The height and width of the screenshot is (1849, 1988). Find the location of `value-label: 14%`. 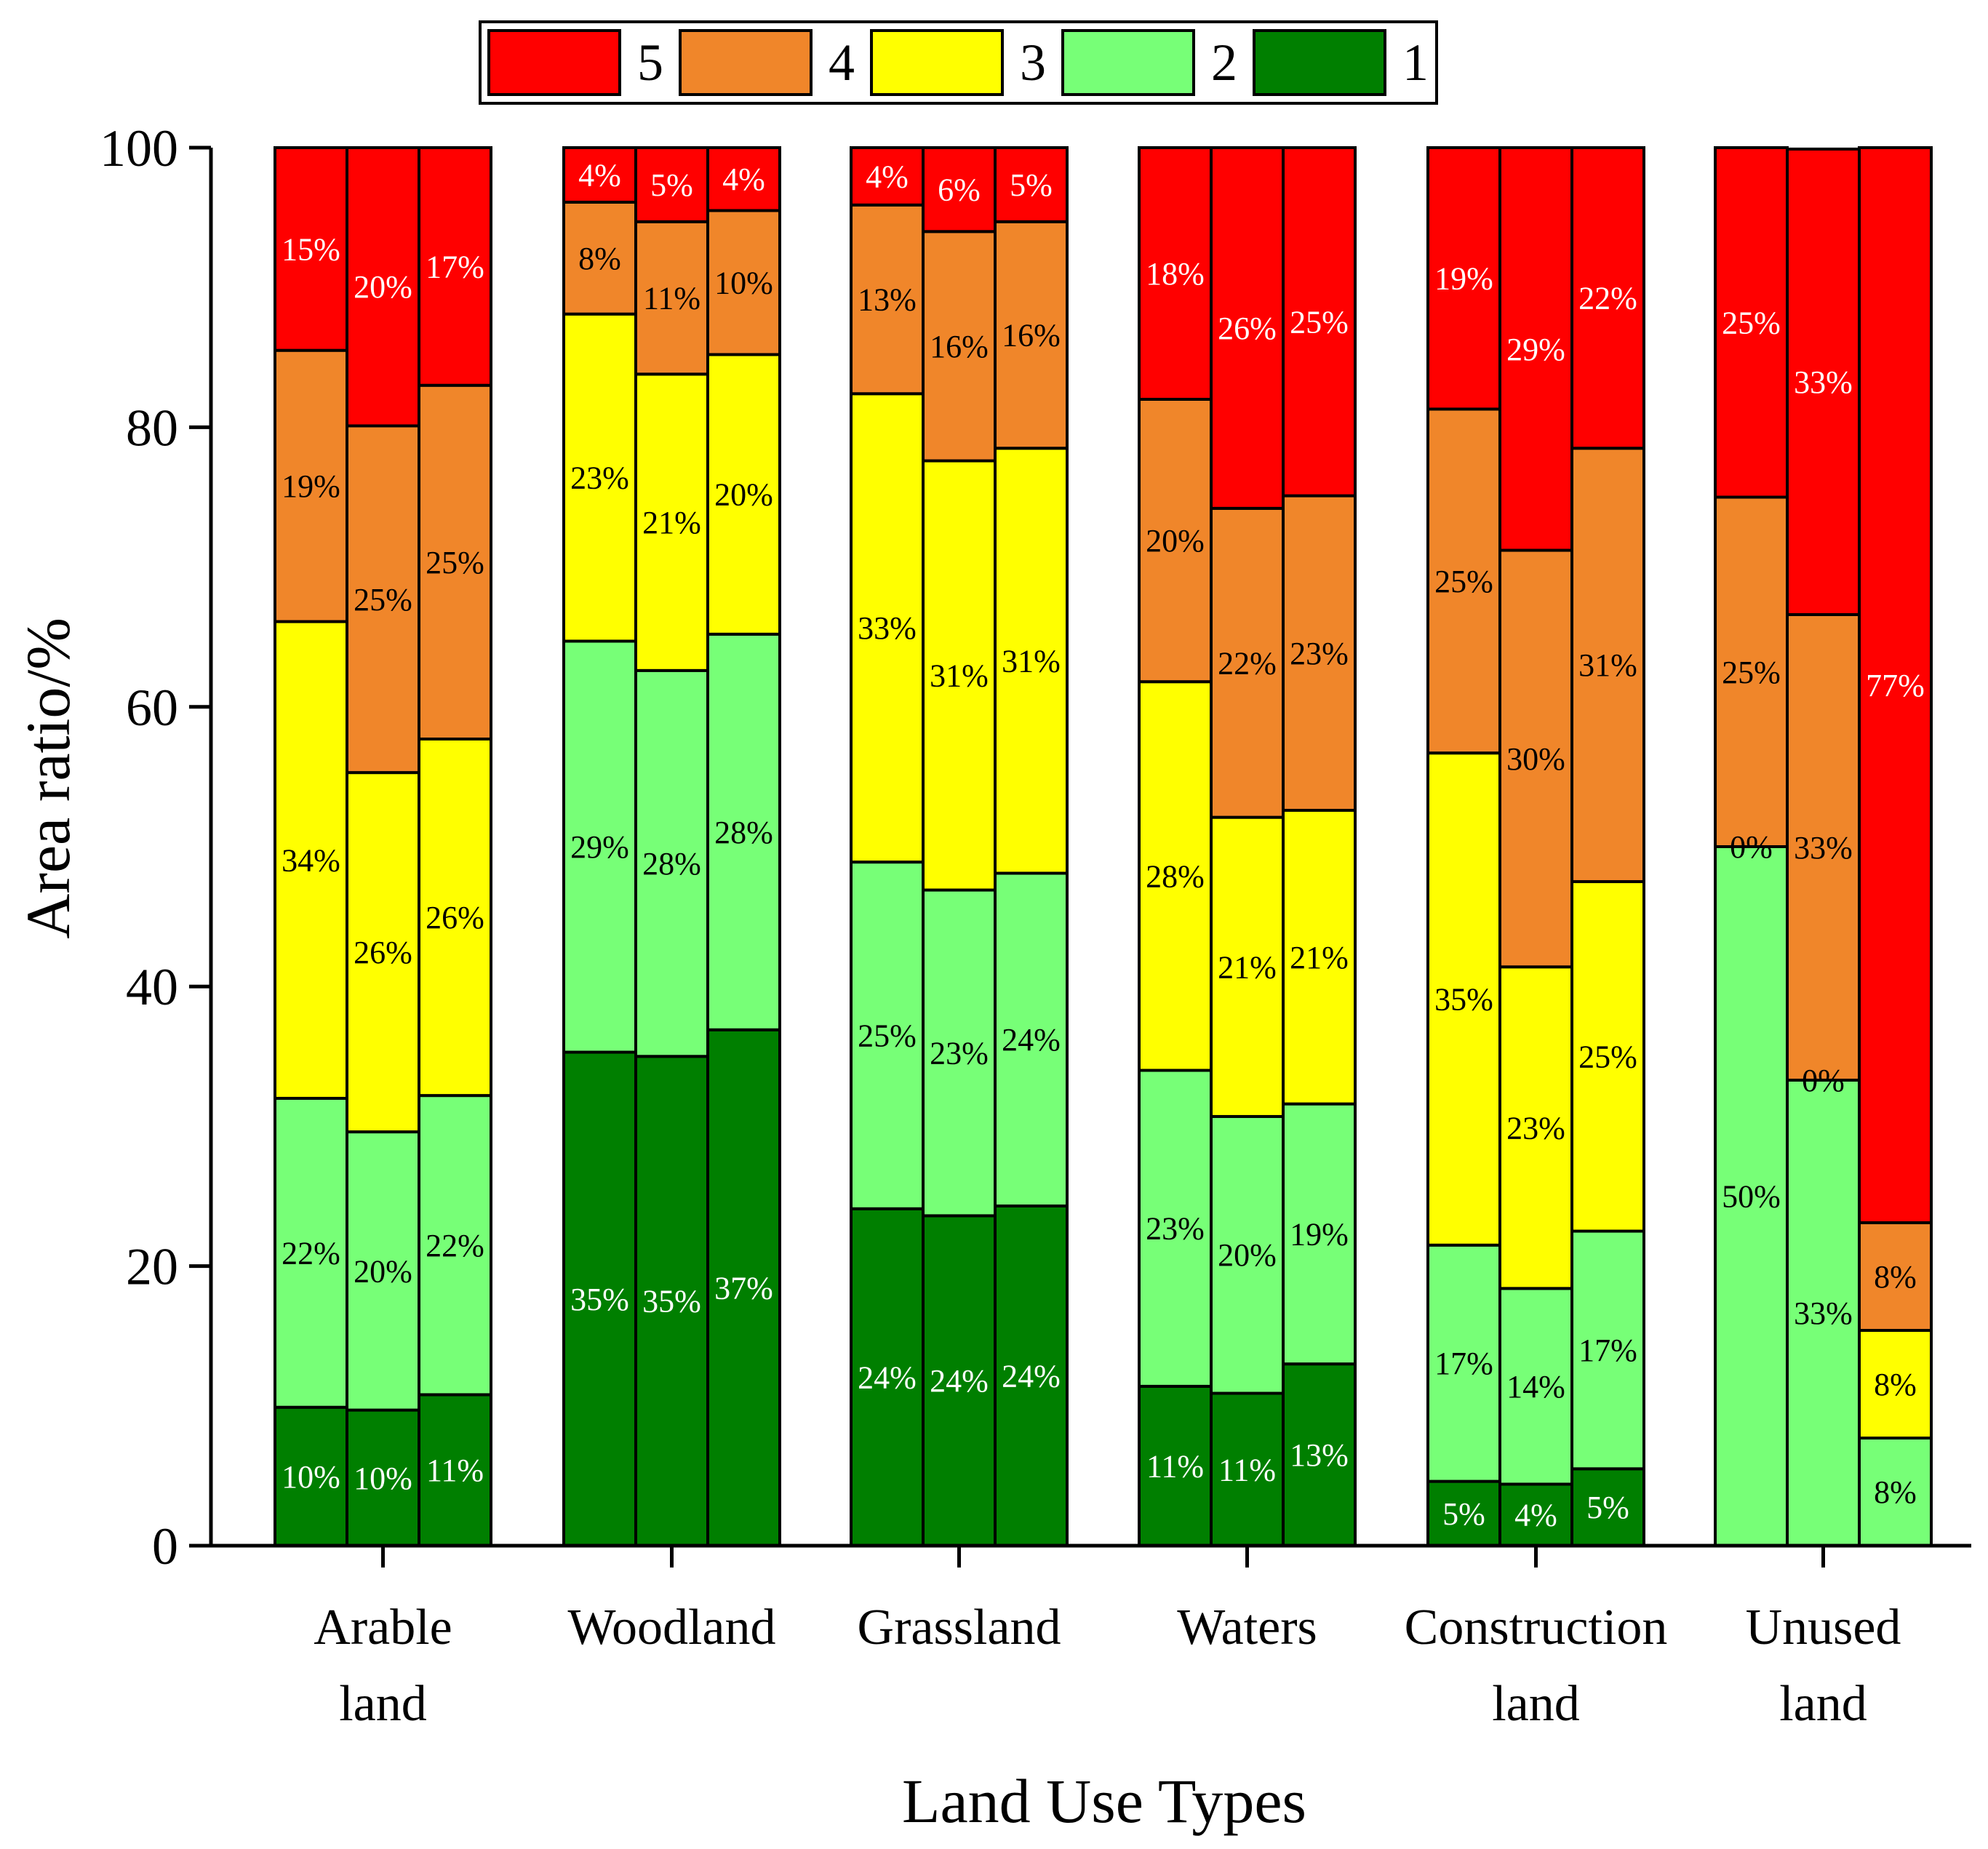

value-label: 14% is located at coordinates (1535, 1387).